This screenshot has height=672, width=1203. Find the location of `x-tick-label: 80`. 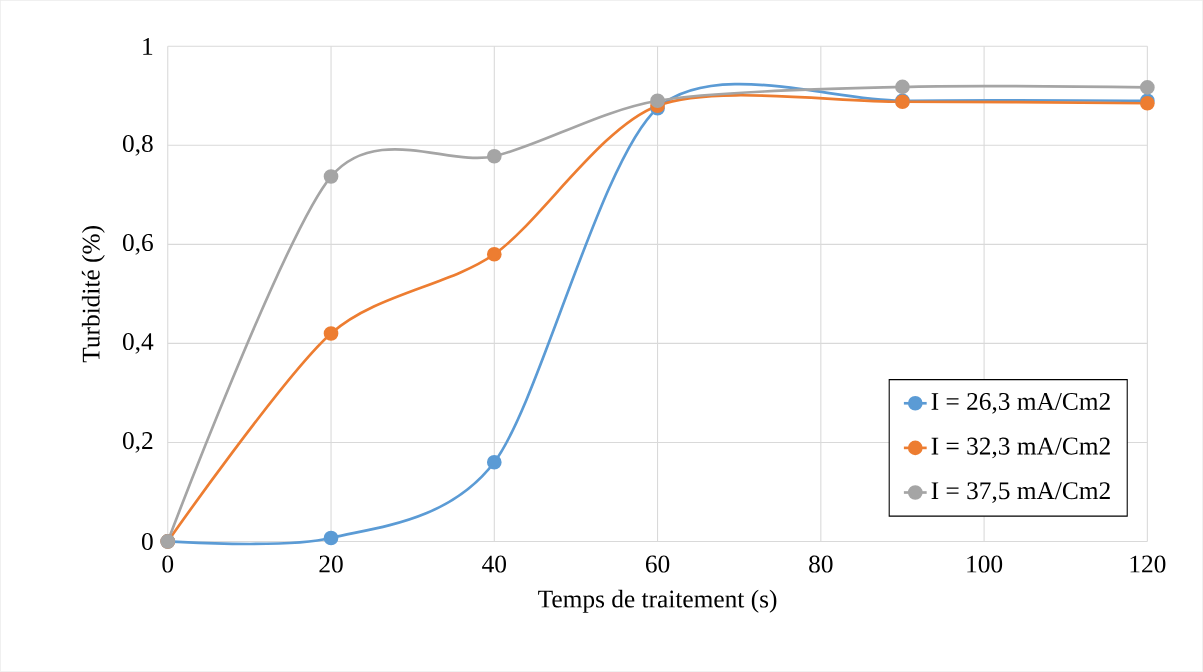

x-tick-label: 80 is located at coordinates (821, 564).